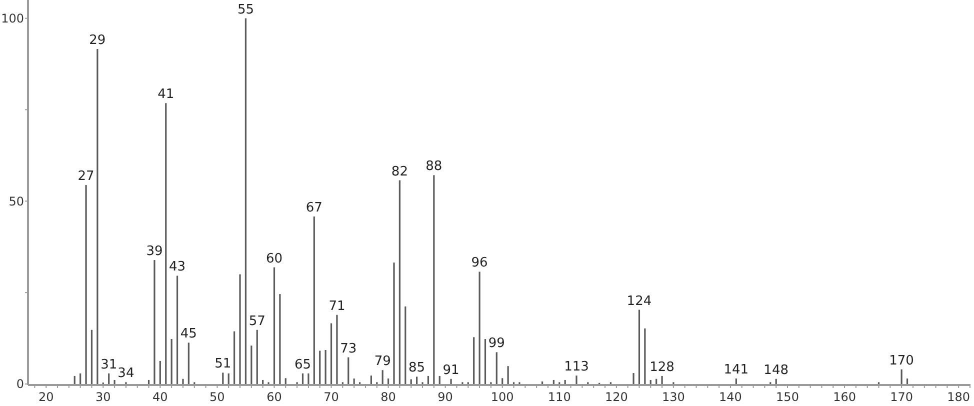 The height and width of the screenshot is (406, 974). What do you see at coordinates (97, 40) in the screenshot?
I see `annotation: 29` at bounding box center [97, 40].